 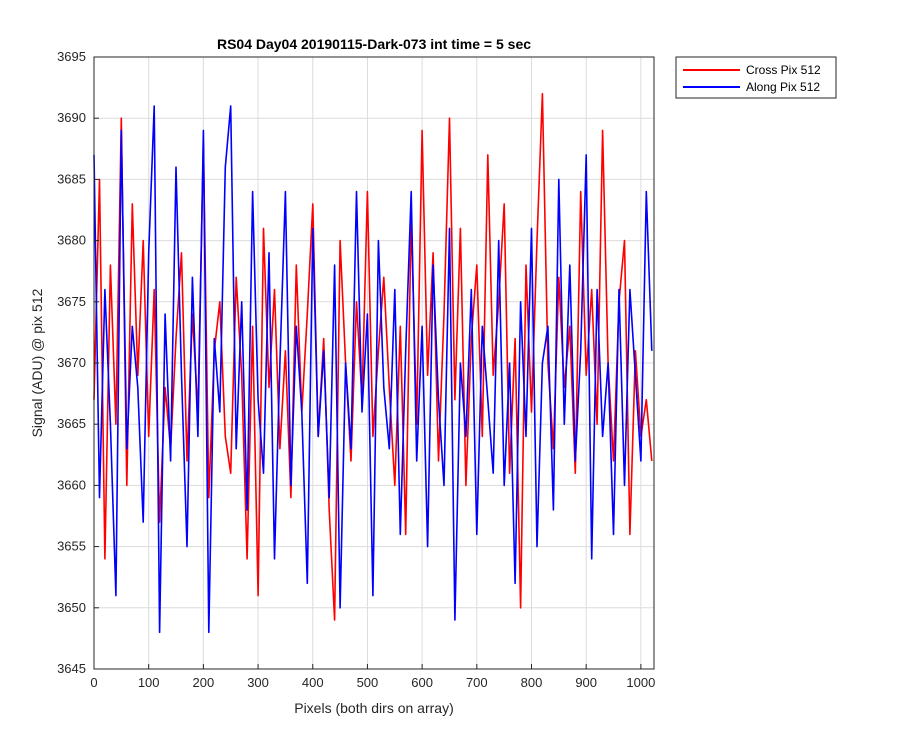 I want to click on x-tick-label: 500, so click(x=368, y=682).